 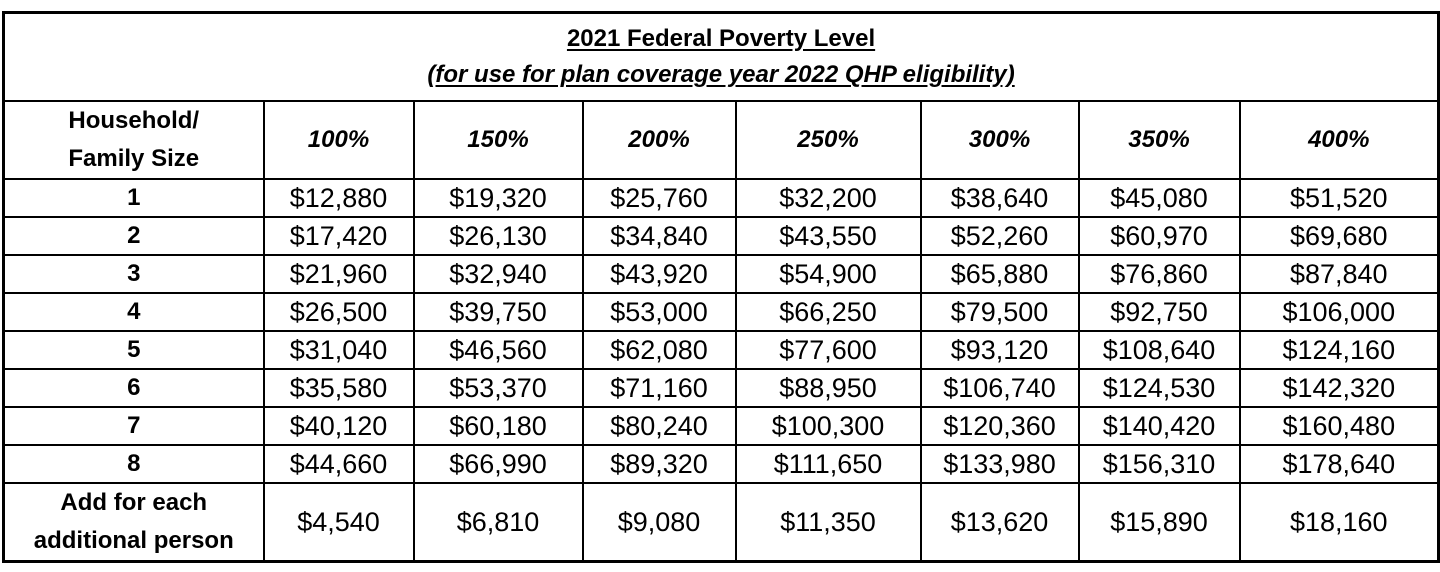 What do you see at coordinates (828, 198) in the screenshot?
I see `income-cell: $32,200` at bounding box center [828, 198].